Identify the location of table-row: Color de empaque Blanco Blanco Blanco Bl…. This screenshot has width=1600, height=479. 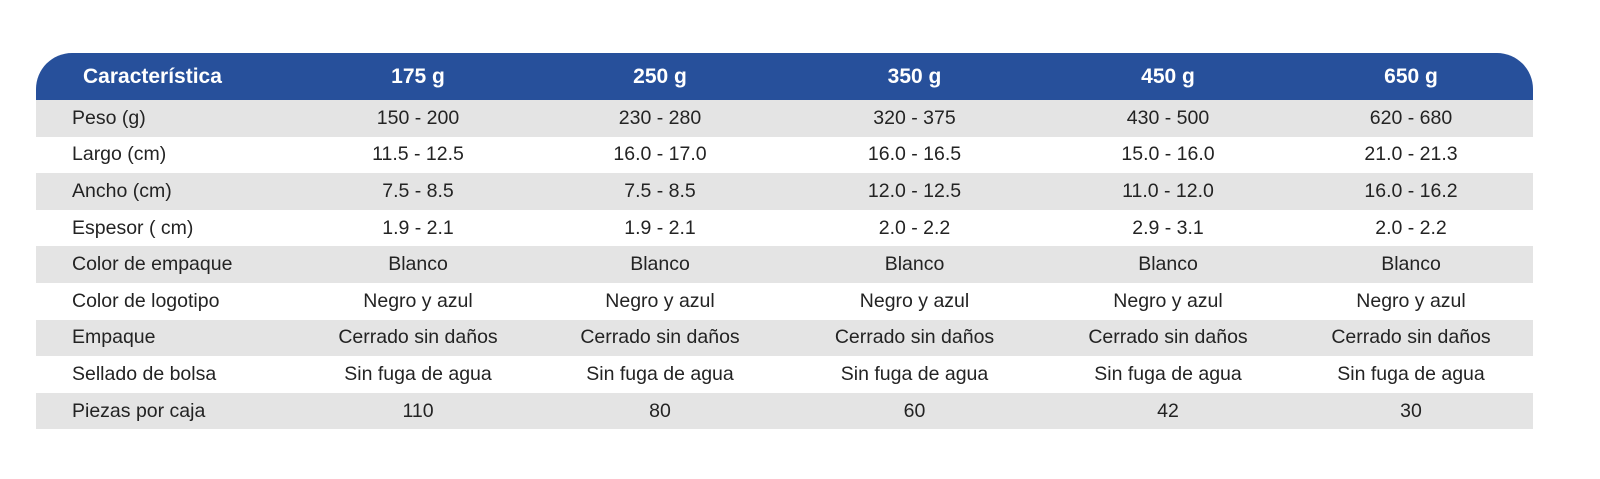
(784, 264).